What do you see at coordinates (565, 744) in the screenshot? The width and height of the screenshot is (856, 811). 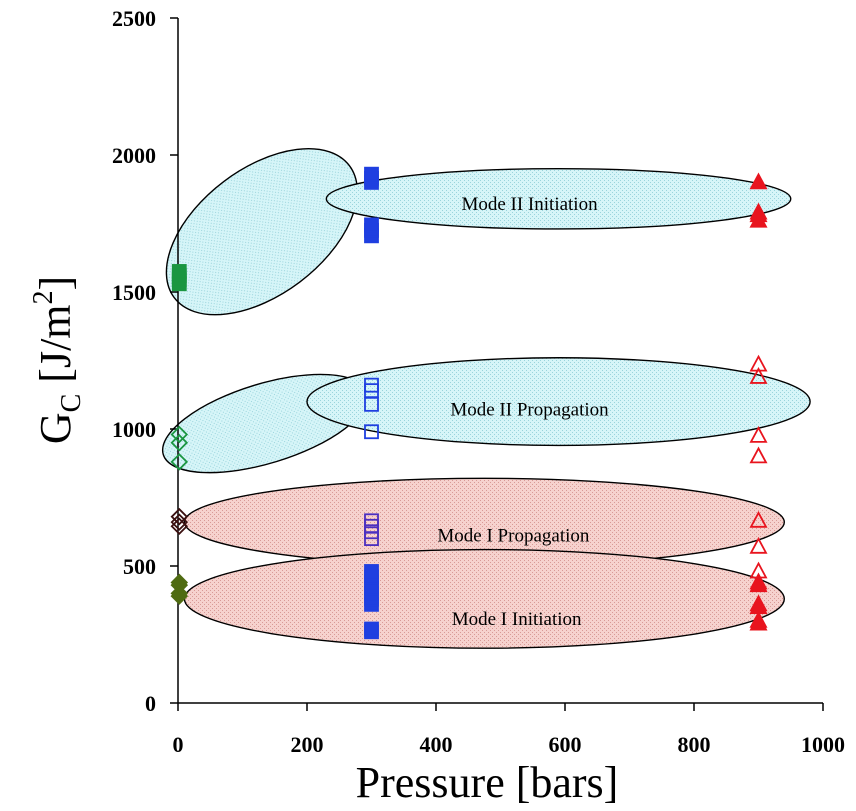 I see `x-tick-label: 600` at bounding box center [565, 744].